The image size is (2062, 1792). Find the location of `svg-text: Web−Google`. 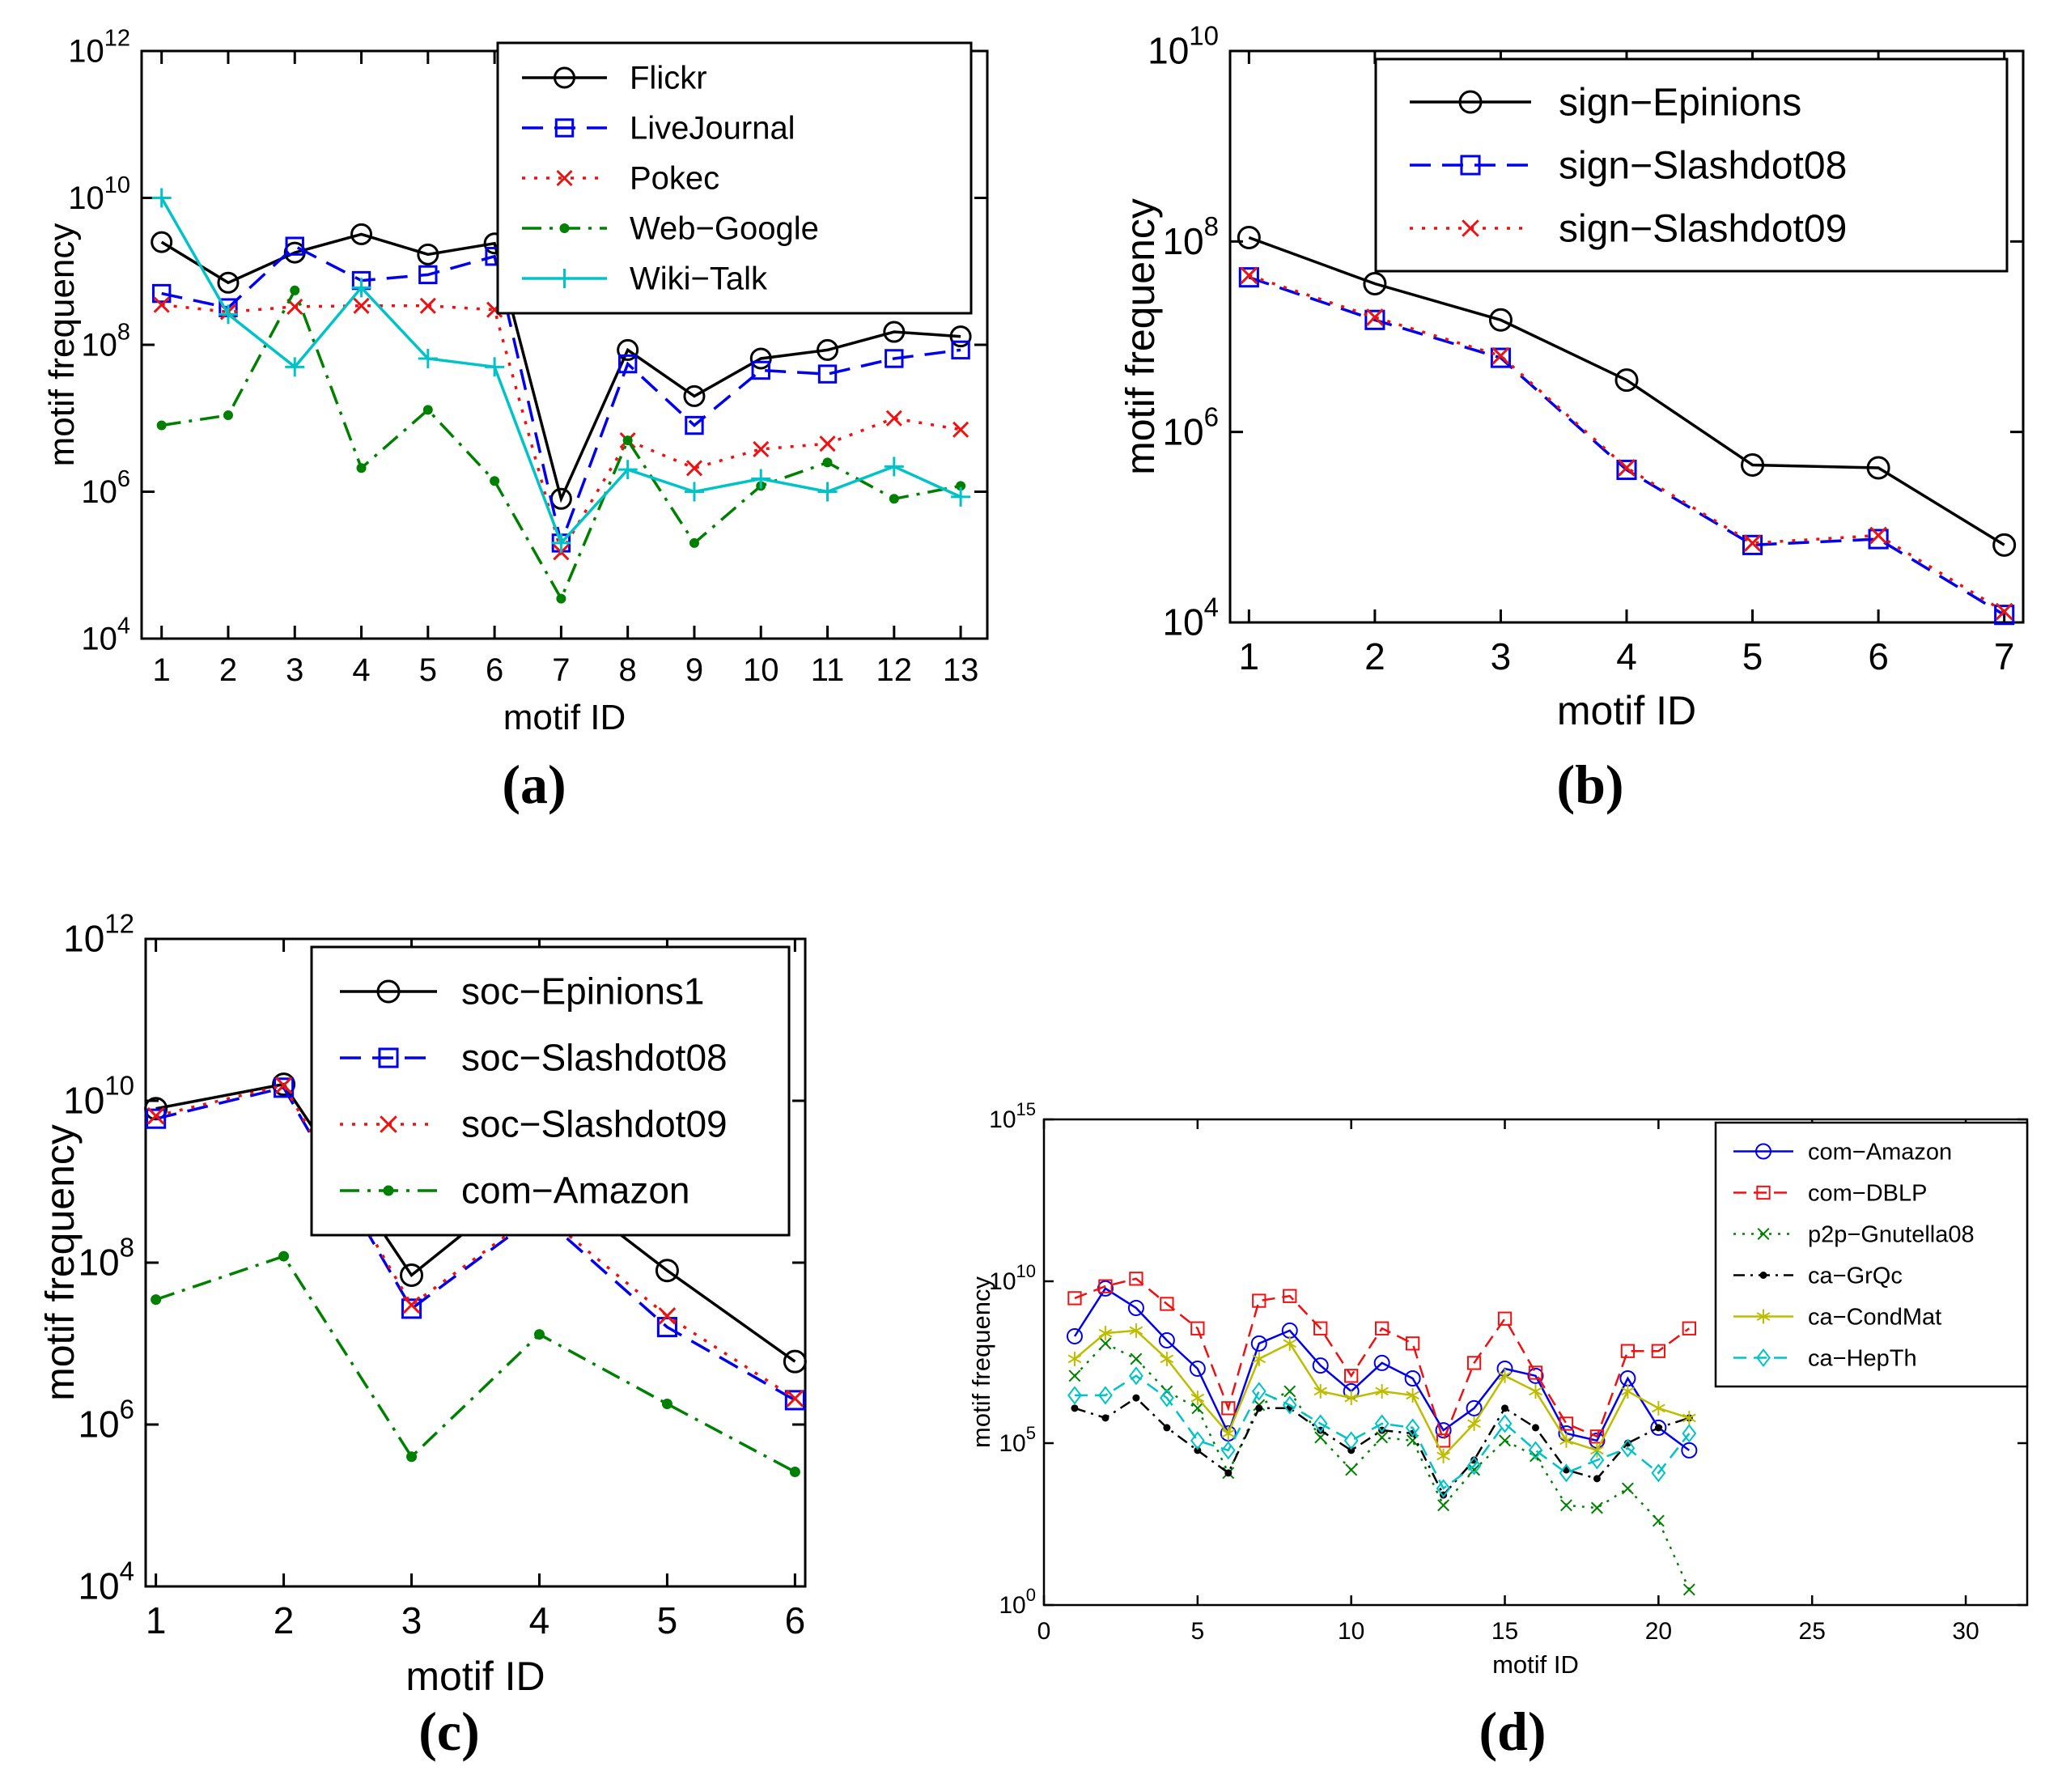

svg-text: Web−Google is located at coordinates (724, 229).